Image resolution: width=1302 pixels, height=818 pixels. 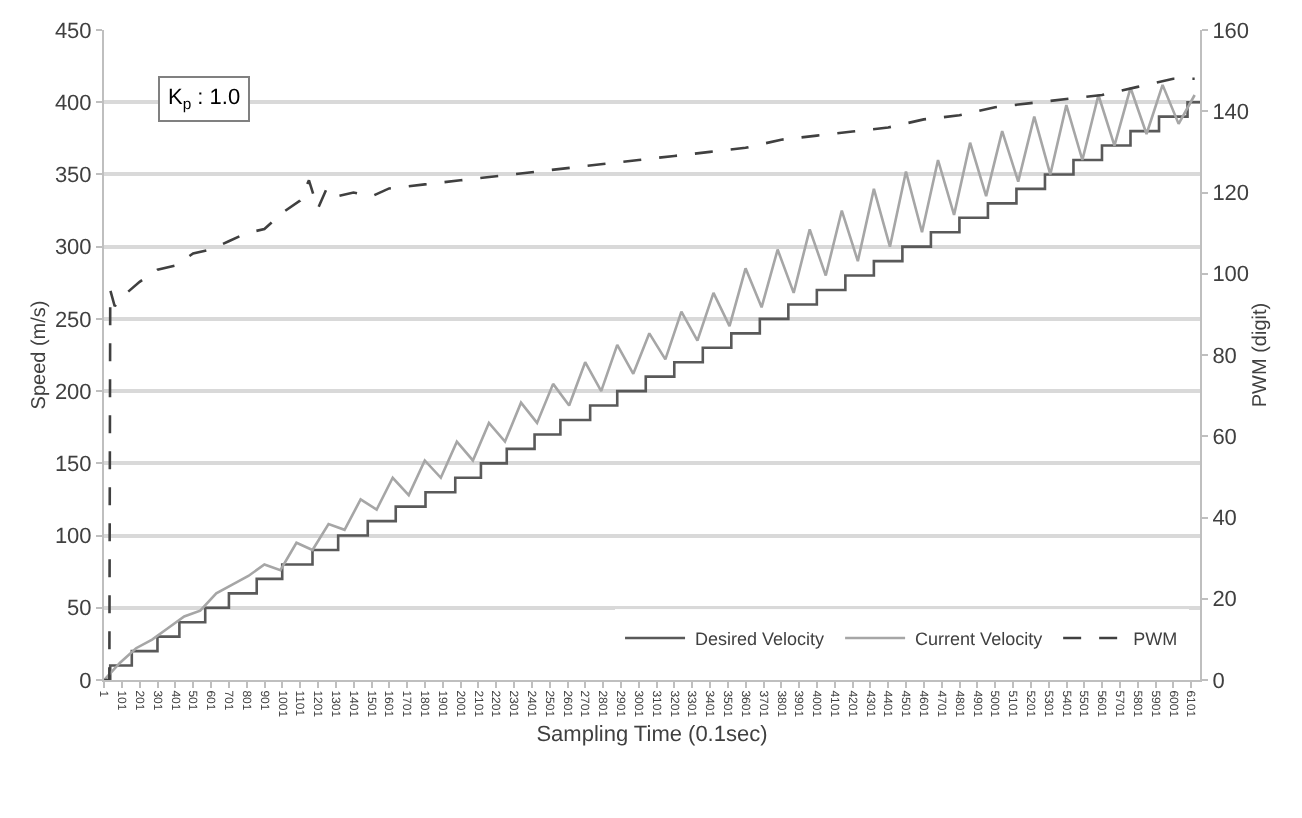 I want to click on y-tick-label: 50, so click(x=79, y=609).